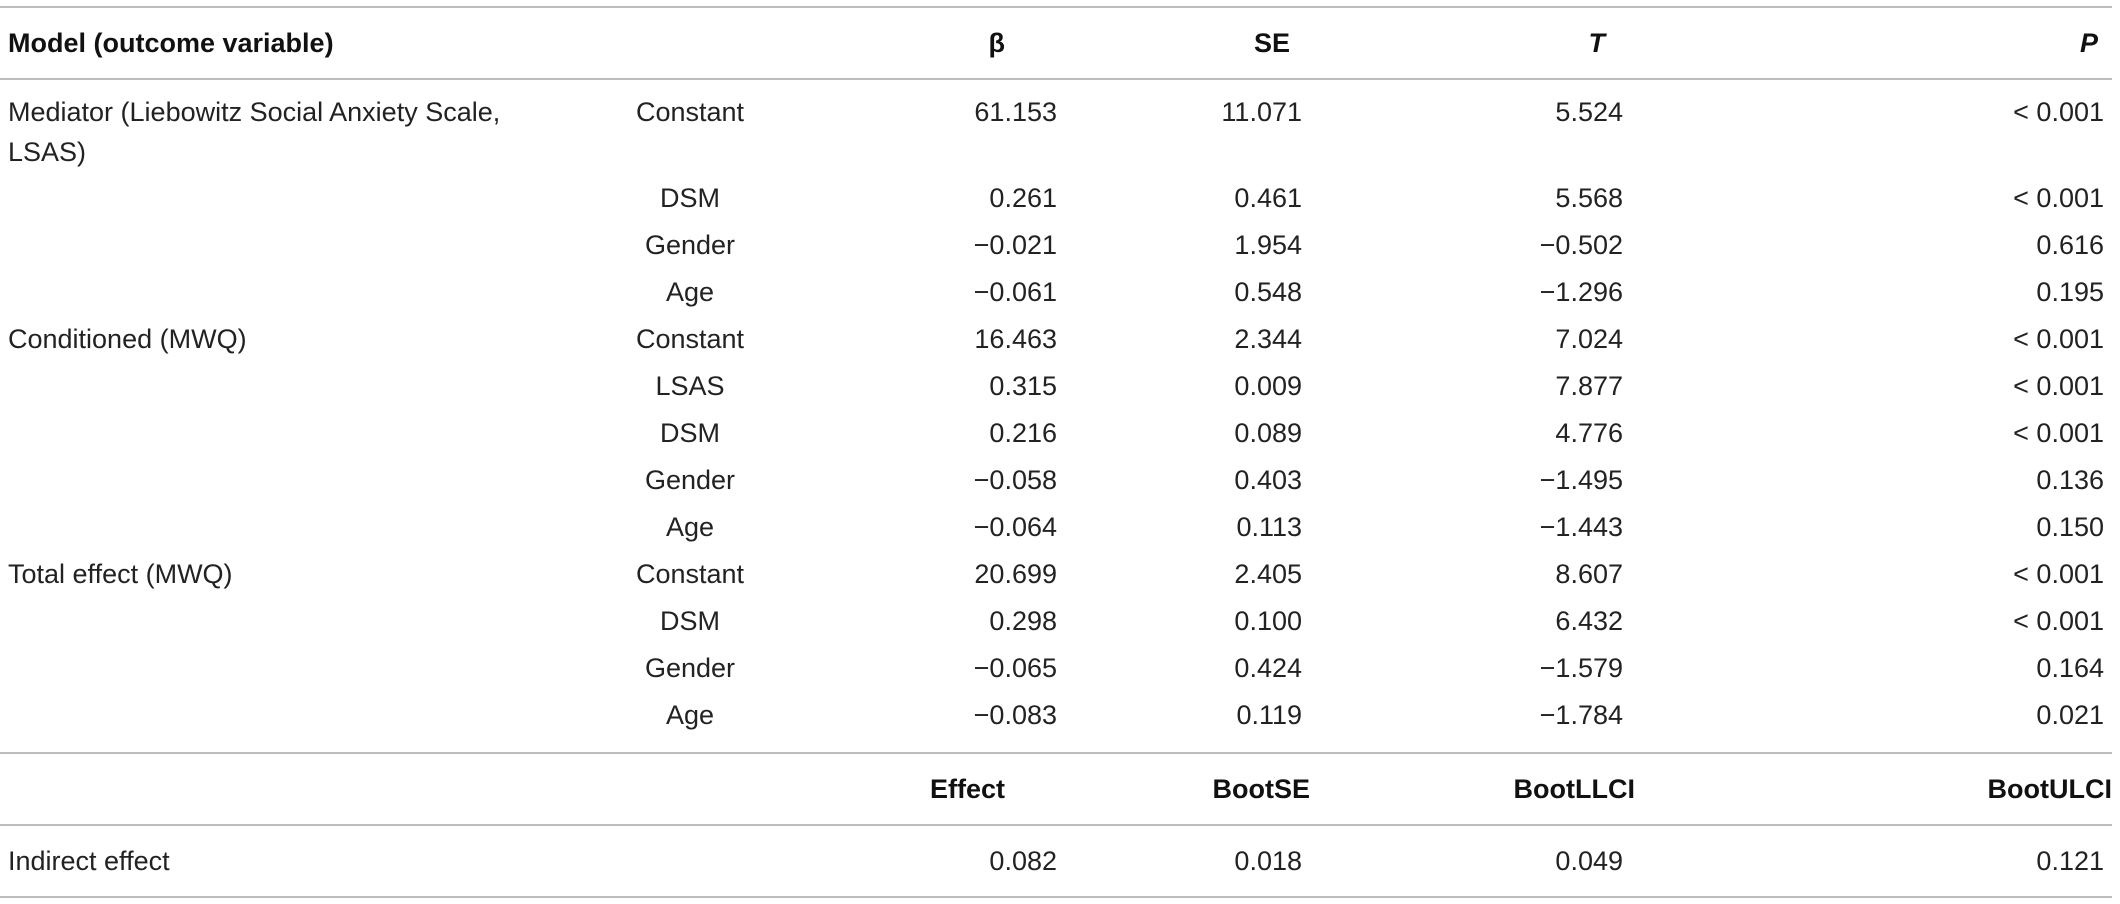 Image resolution: width=2120 pixels, height=904 pixels. I want to click on row-beta: −0.061, so click(1015, 292).